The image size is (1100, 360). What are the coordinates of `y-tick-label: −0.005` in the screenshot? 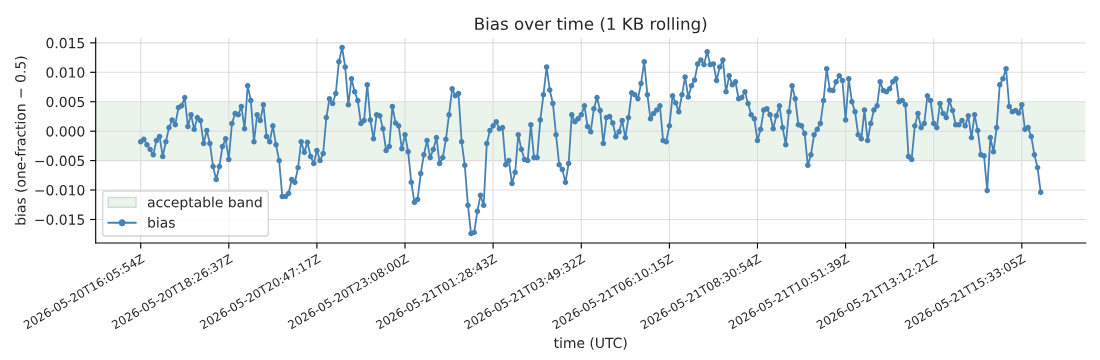 It's located at (60, 161).